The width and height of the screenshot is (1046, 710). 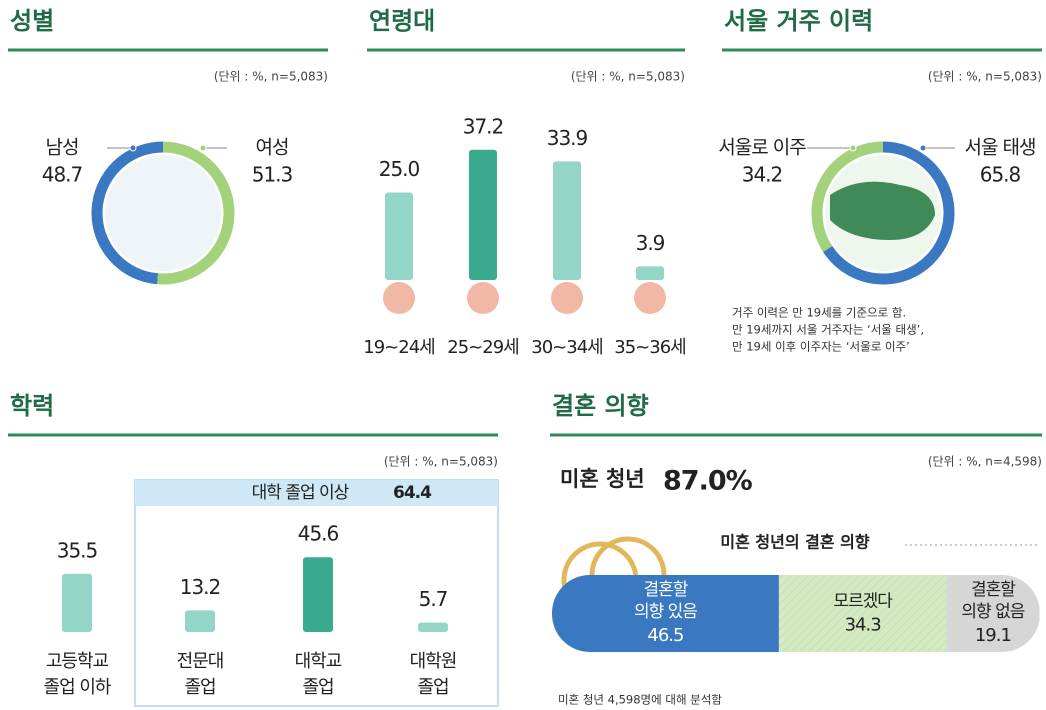 I want to click on group-value: 64.4, so click(x=412, y=493).